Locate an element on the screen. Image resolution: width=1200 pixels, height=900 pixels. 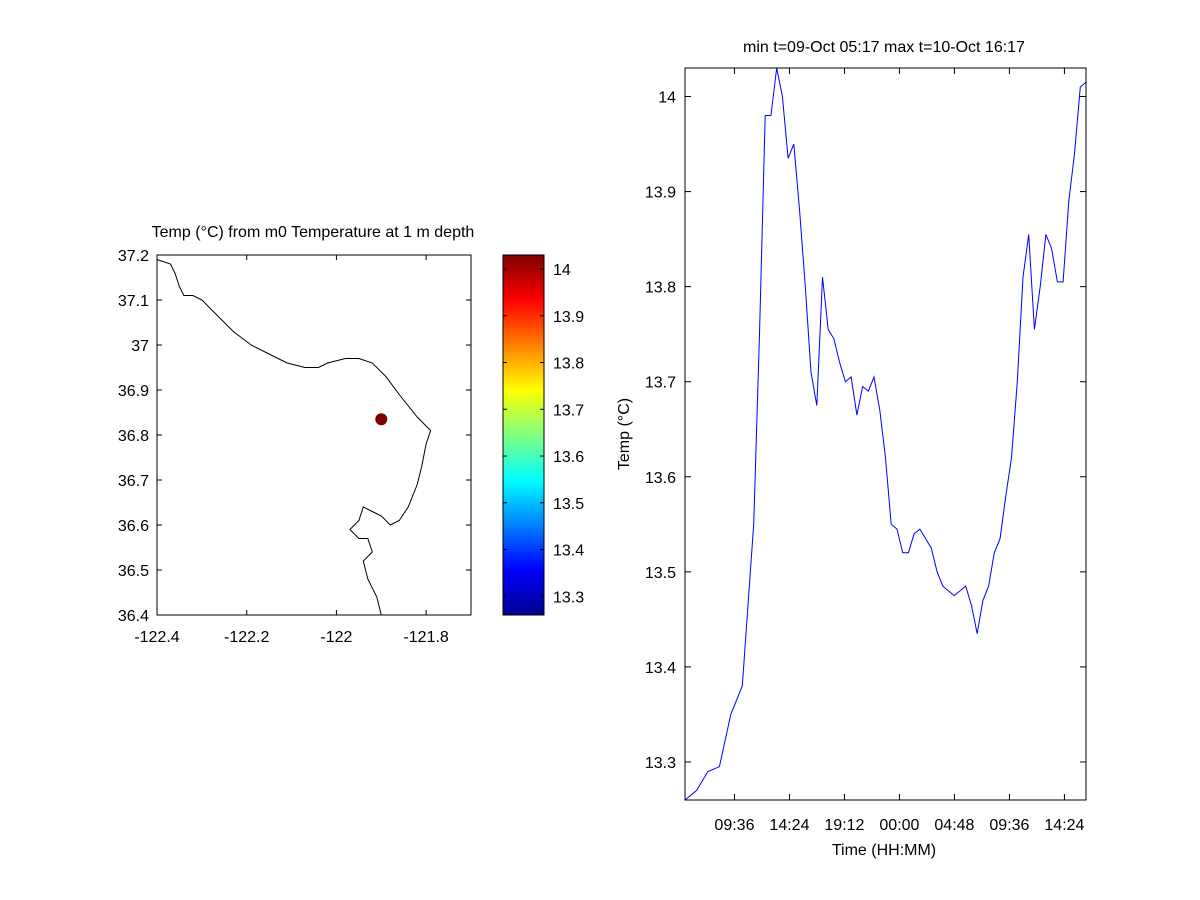
map-x-tick-label: -122 is located at coordinates (336, 637).